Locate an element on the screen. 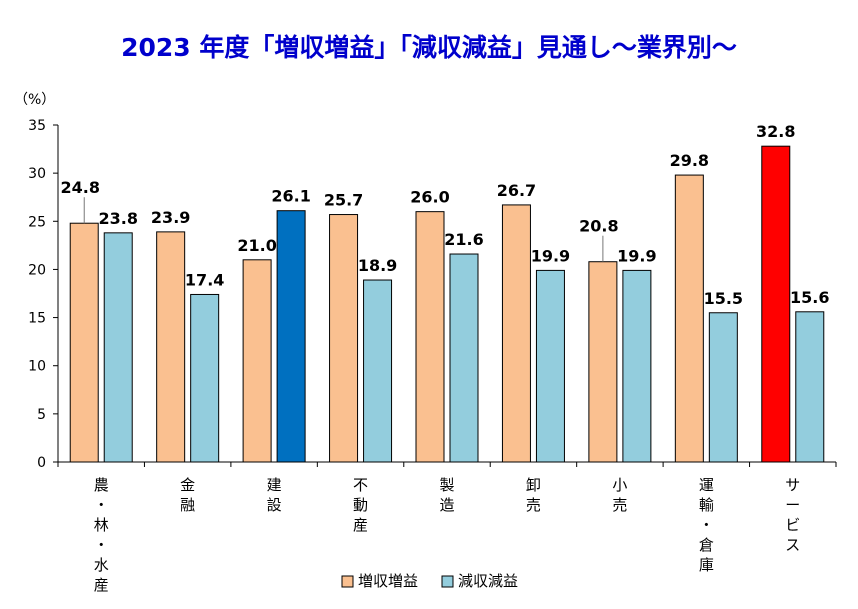  data-label: 23.8 is located at coordinates (117, 218).